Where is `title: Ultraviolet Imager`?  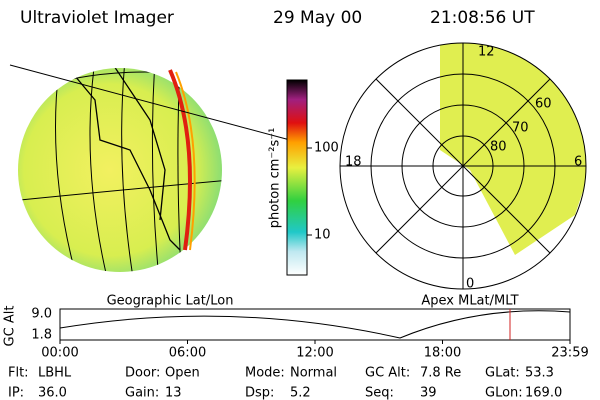
title: Ultraviolet Imager is located at coordinates (97, 18).